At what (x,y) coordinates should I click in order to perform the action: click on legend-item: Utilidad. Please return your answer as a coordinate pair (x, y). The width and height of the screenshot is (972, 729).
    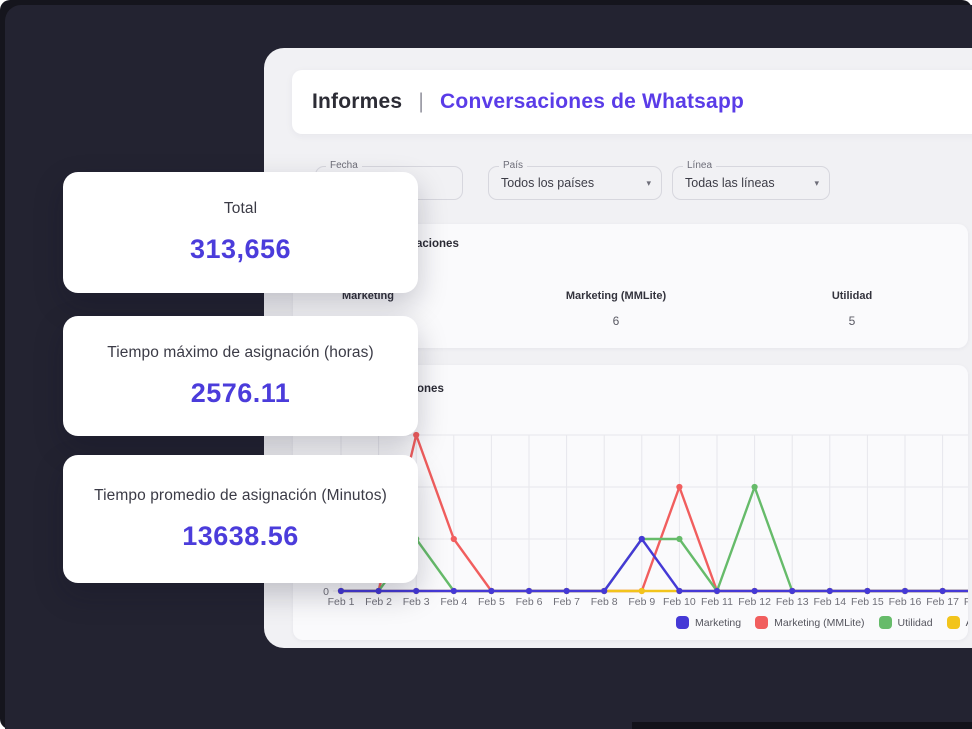
    Looking at the image, I should click on (905, 622).